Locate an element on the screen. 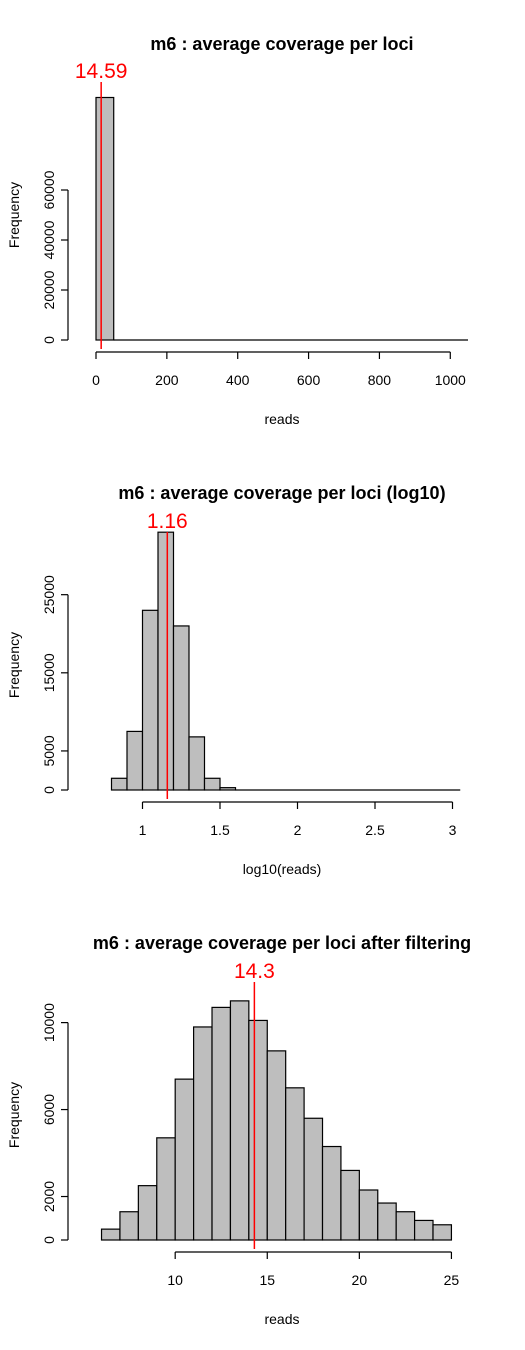  x-tick-label: 2 is located at coordinates (298, 830).